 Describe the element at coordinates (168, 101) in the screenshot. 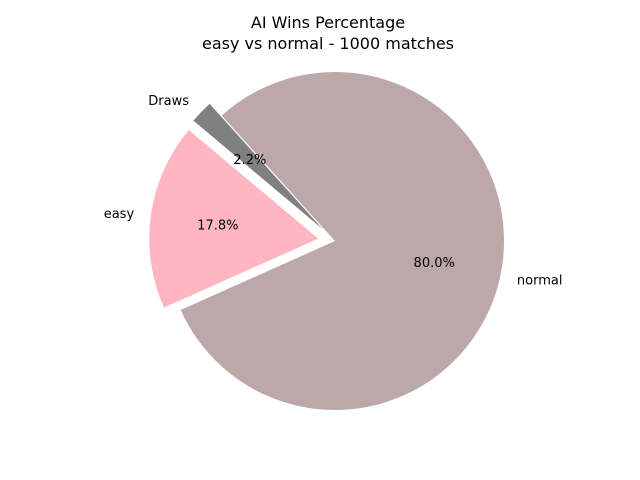

I see `slice-label-draws: Draws` at that location.